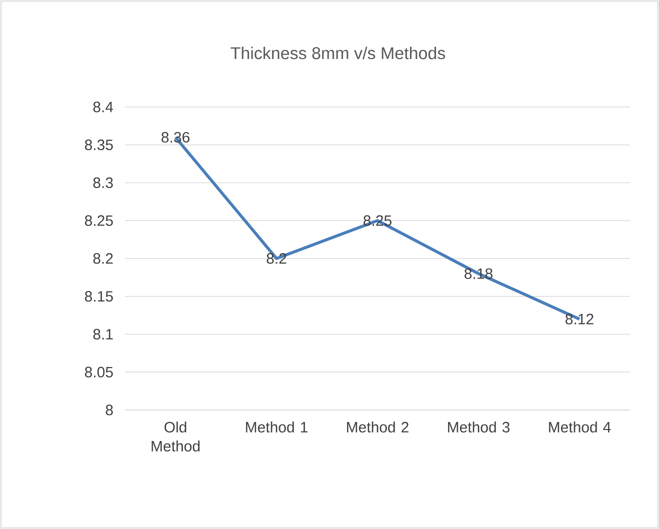 This screenshot has width=659, height=529. What do you see at coordinates (176, 437) in the screenshot?
I see `x-tick-label: Old Method` at bounding box center [176, 437].